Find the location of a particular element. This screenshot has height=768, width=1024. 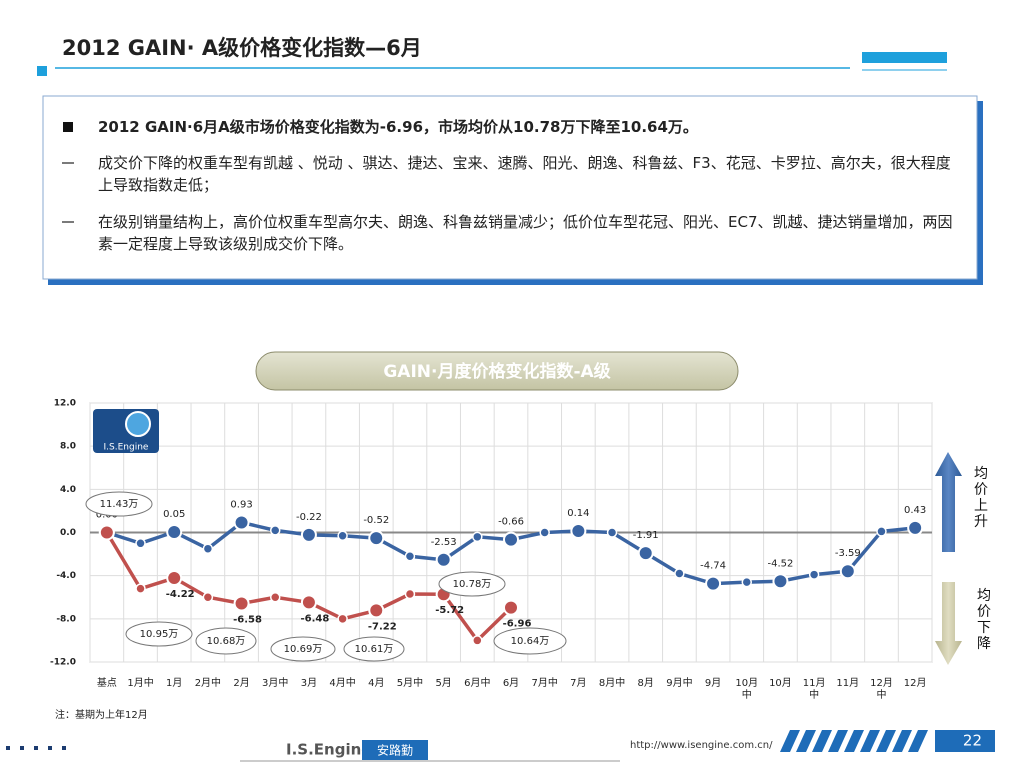

x-tick-label: 12月 is located at coordinates (915, 683).